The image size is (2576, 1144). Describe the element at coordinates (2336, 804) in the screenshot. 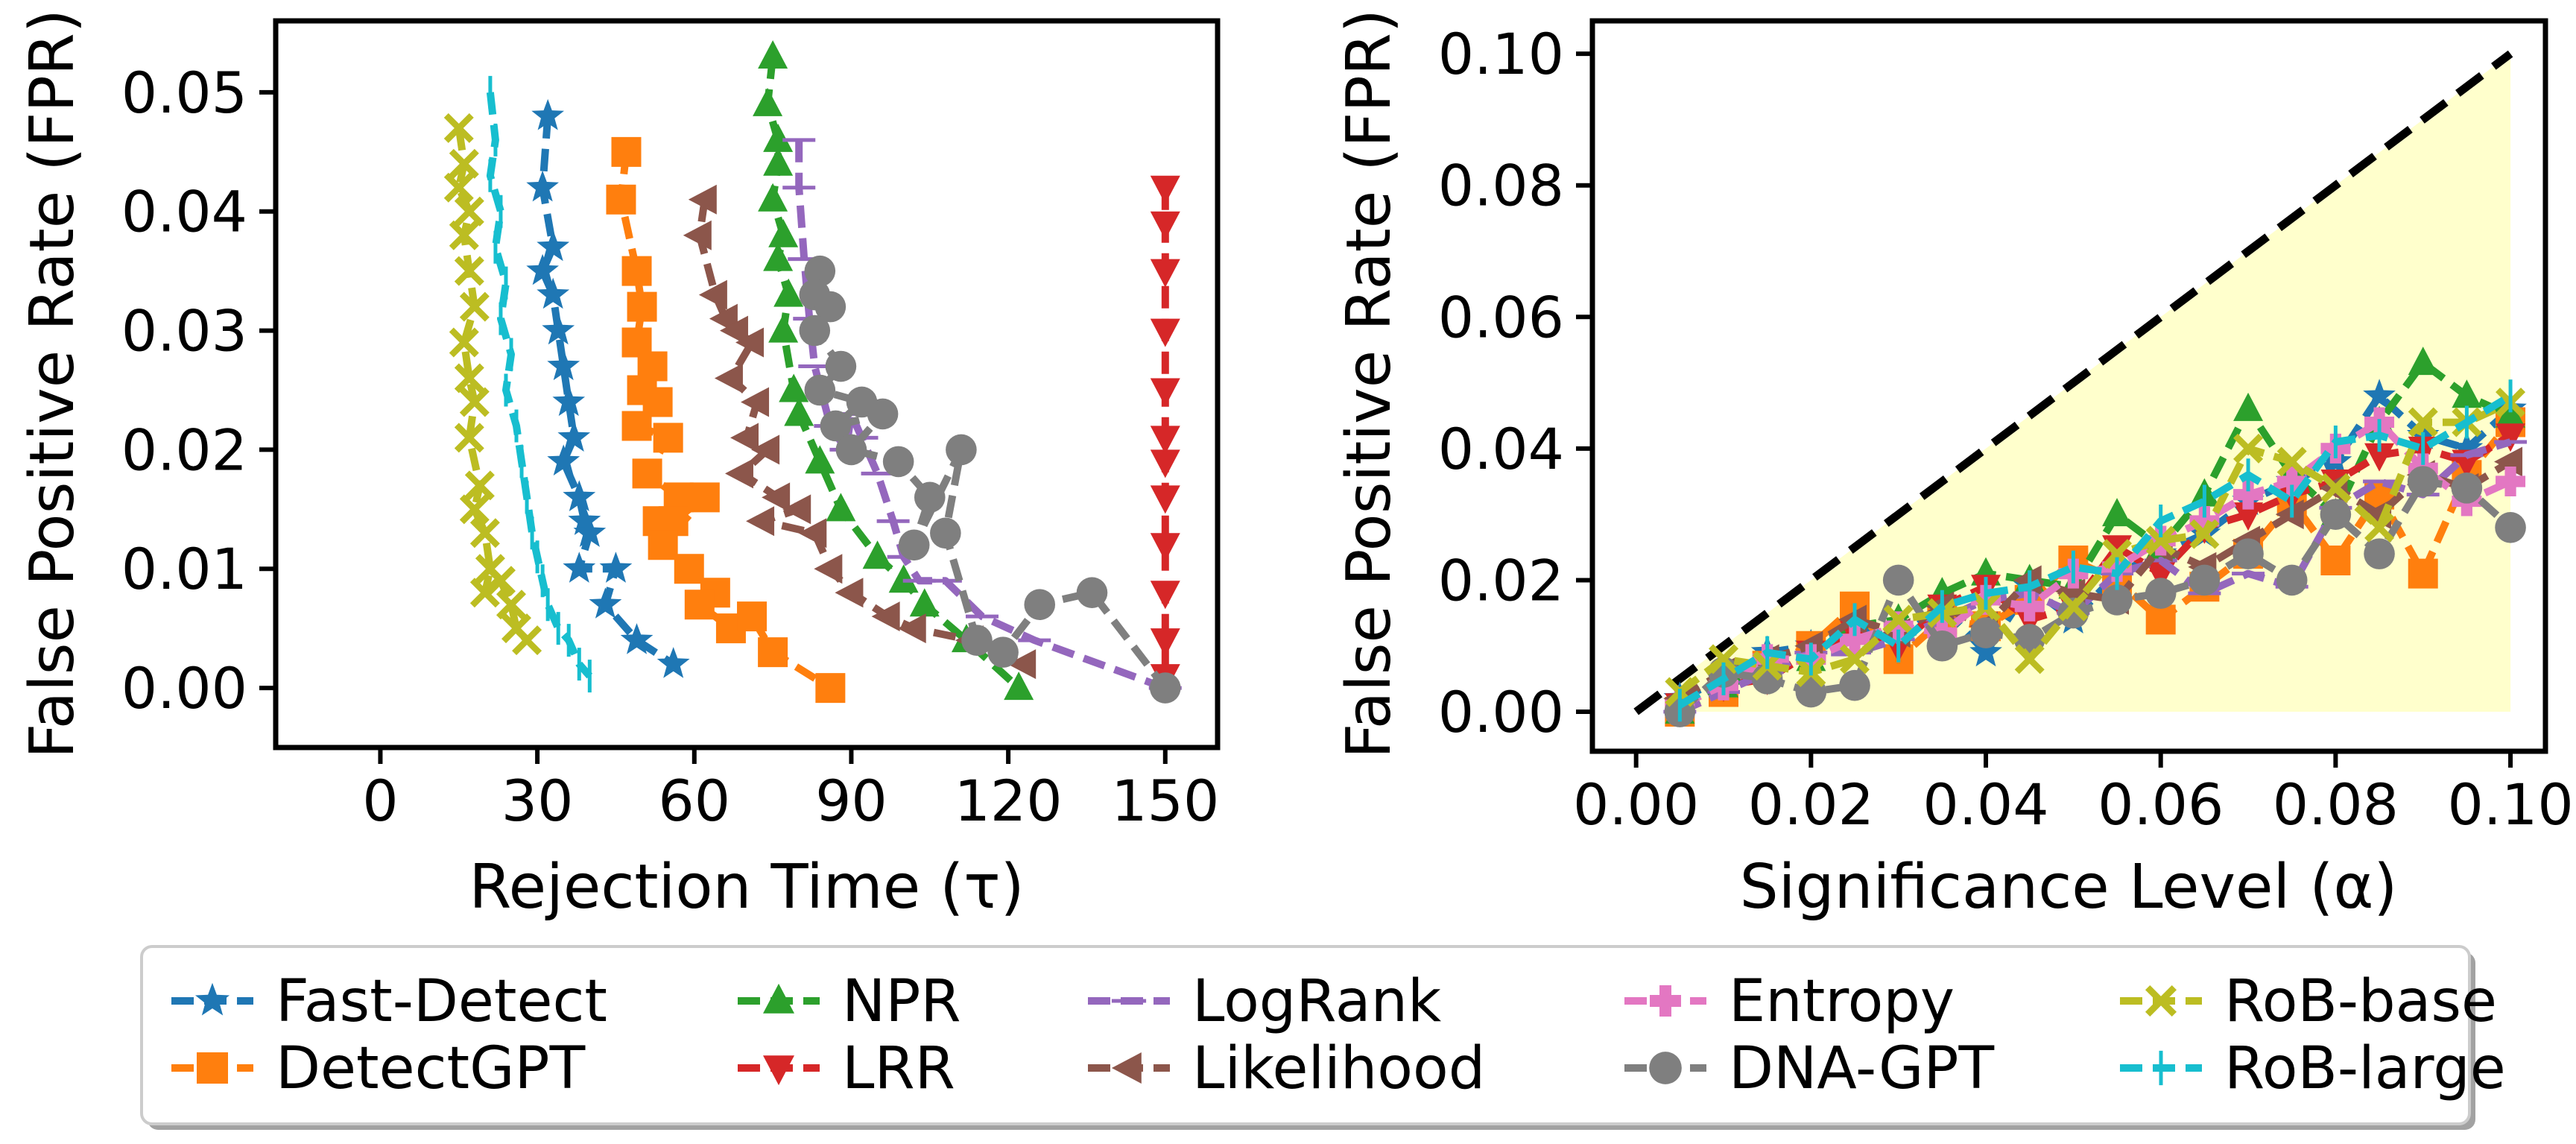

I see `right-x-tick-label: 0.08` at that location.